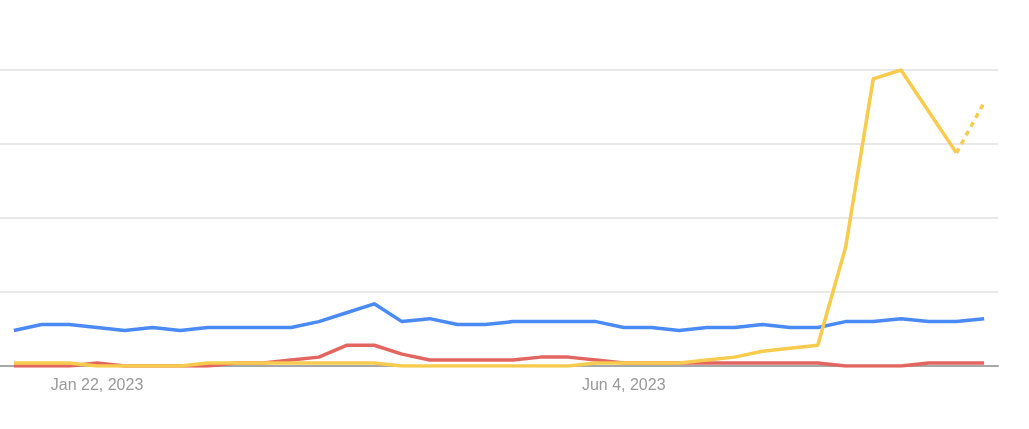 The image size is (1029, 429). What do you see at coordinates (623, 384) in the screenshot?
I see `x-tick-label: Jun 4, 2023` at bounding box center [623, 384].